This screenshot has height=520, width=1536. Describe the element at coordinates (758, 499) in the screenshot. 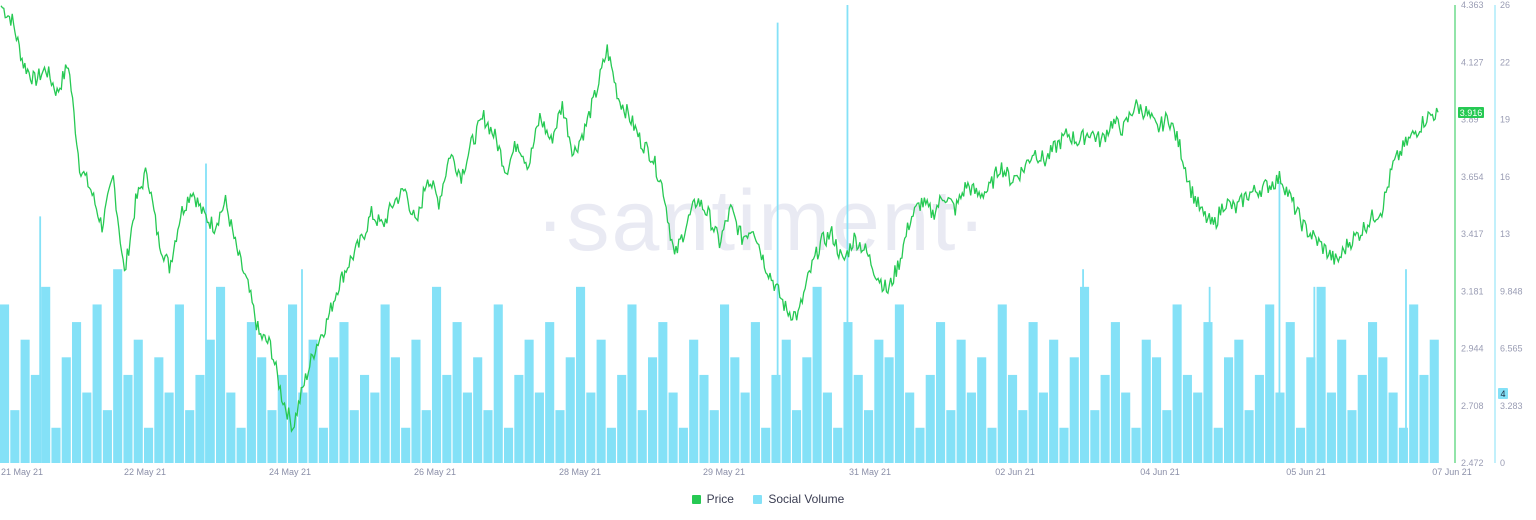

I see `legend-swatch-social-volume` at that location.